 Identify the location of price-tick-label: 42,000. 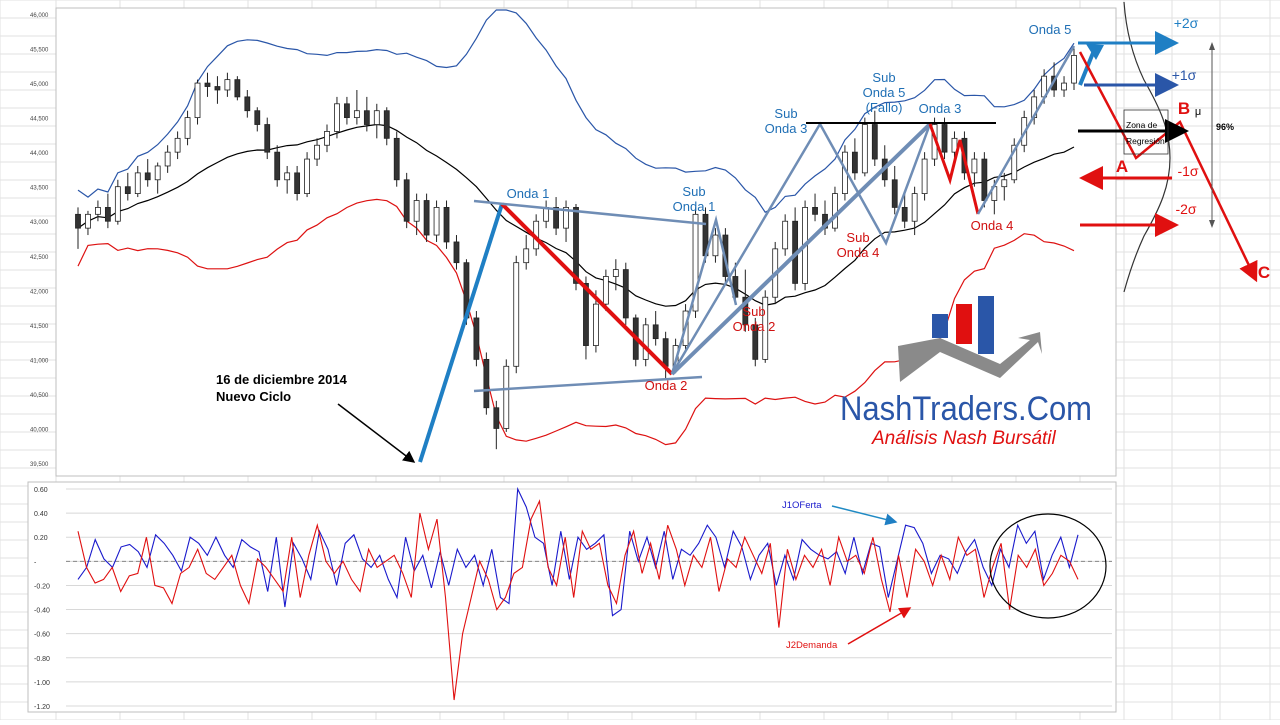
(39, 292).